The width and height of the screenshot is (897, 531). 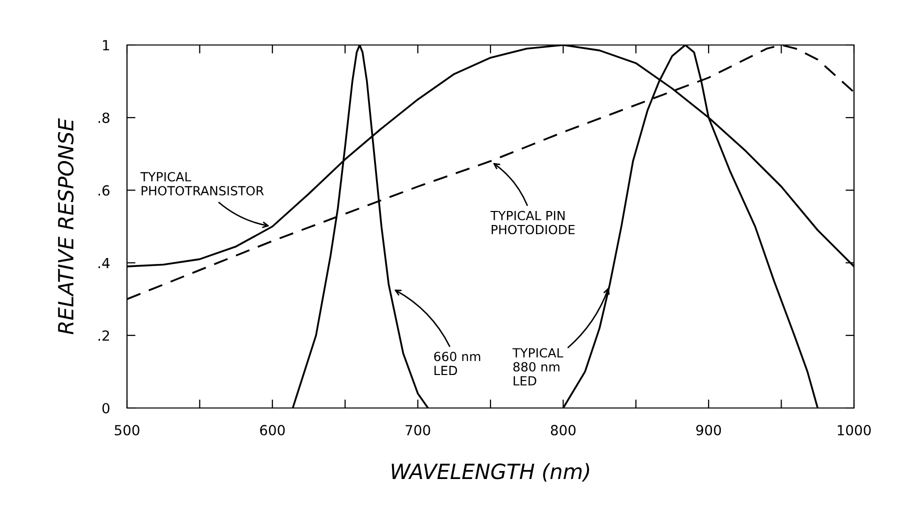 I want to click on y-tick-label: .4, so click(x=104, y=263).